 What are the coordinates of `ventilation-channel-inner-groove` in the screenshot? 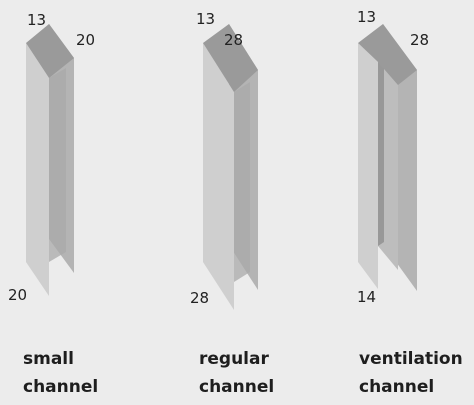 It's located at (381, 152).